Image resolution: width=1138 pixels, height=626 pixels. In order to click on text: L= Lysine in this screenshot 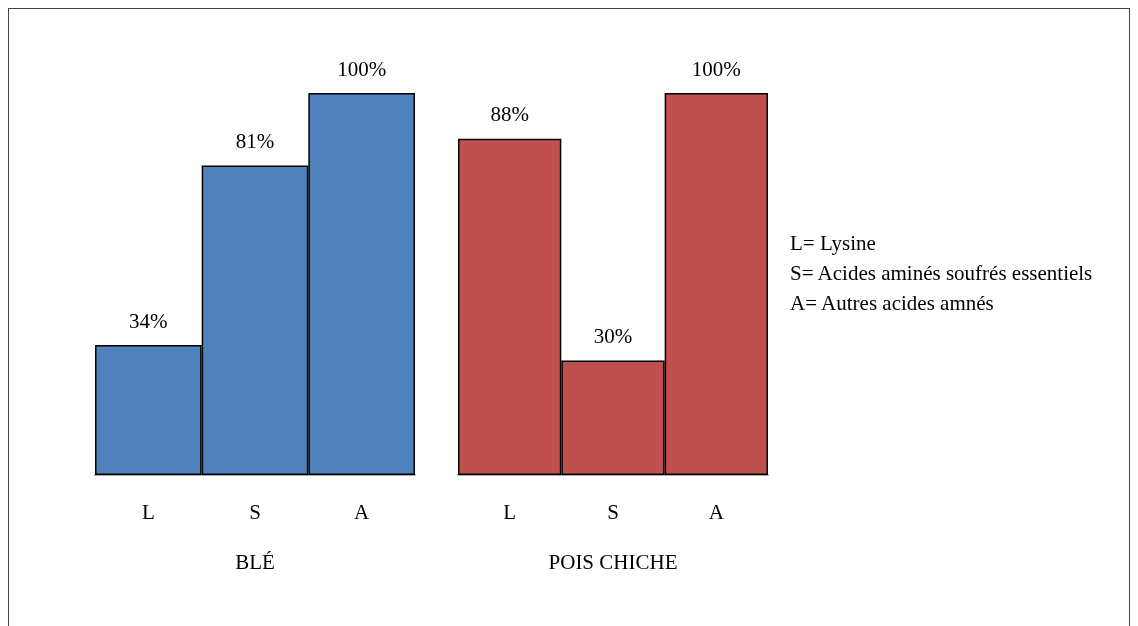, I will do `click(833, 243)`.